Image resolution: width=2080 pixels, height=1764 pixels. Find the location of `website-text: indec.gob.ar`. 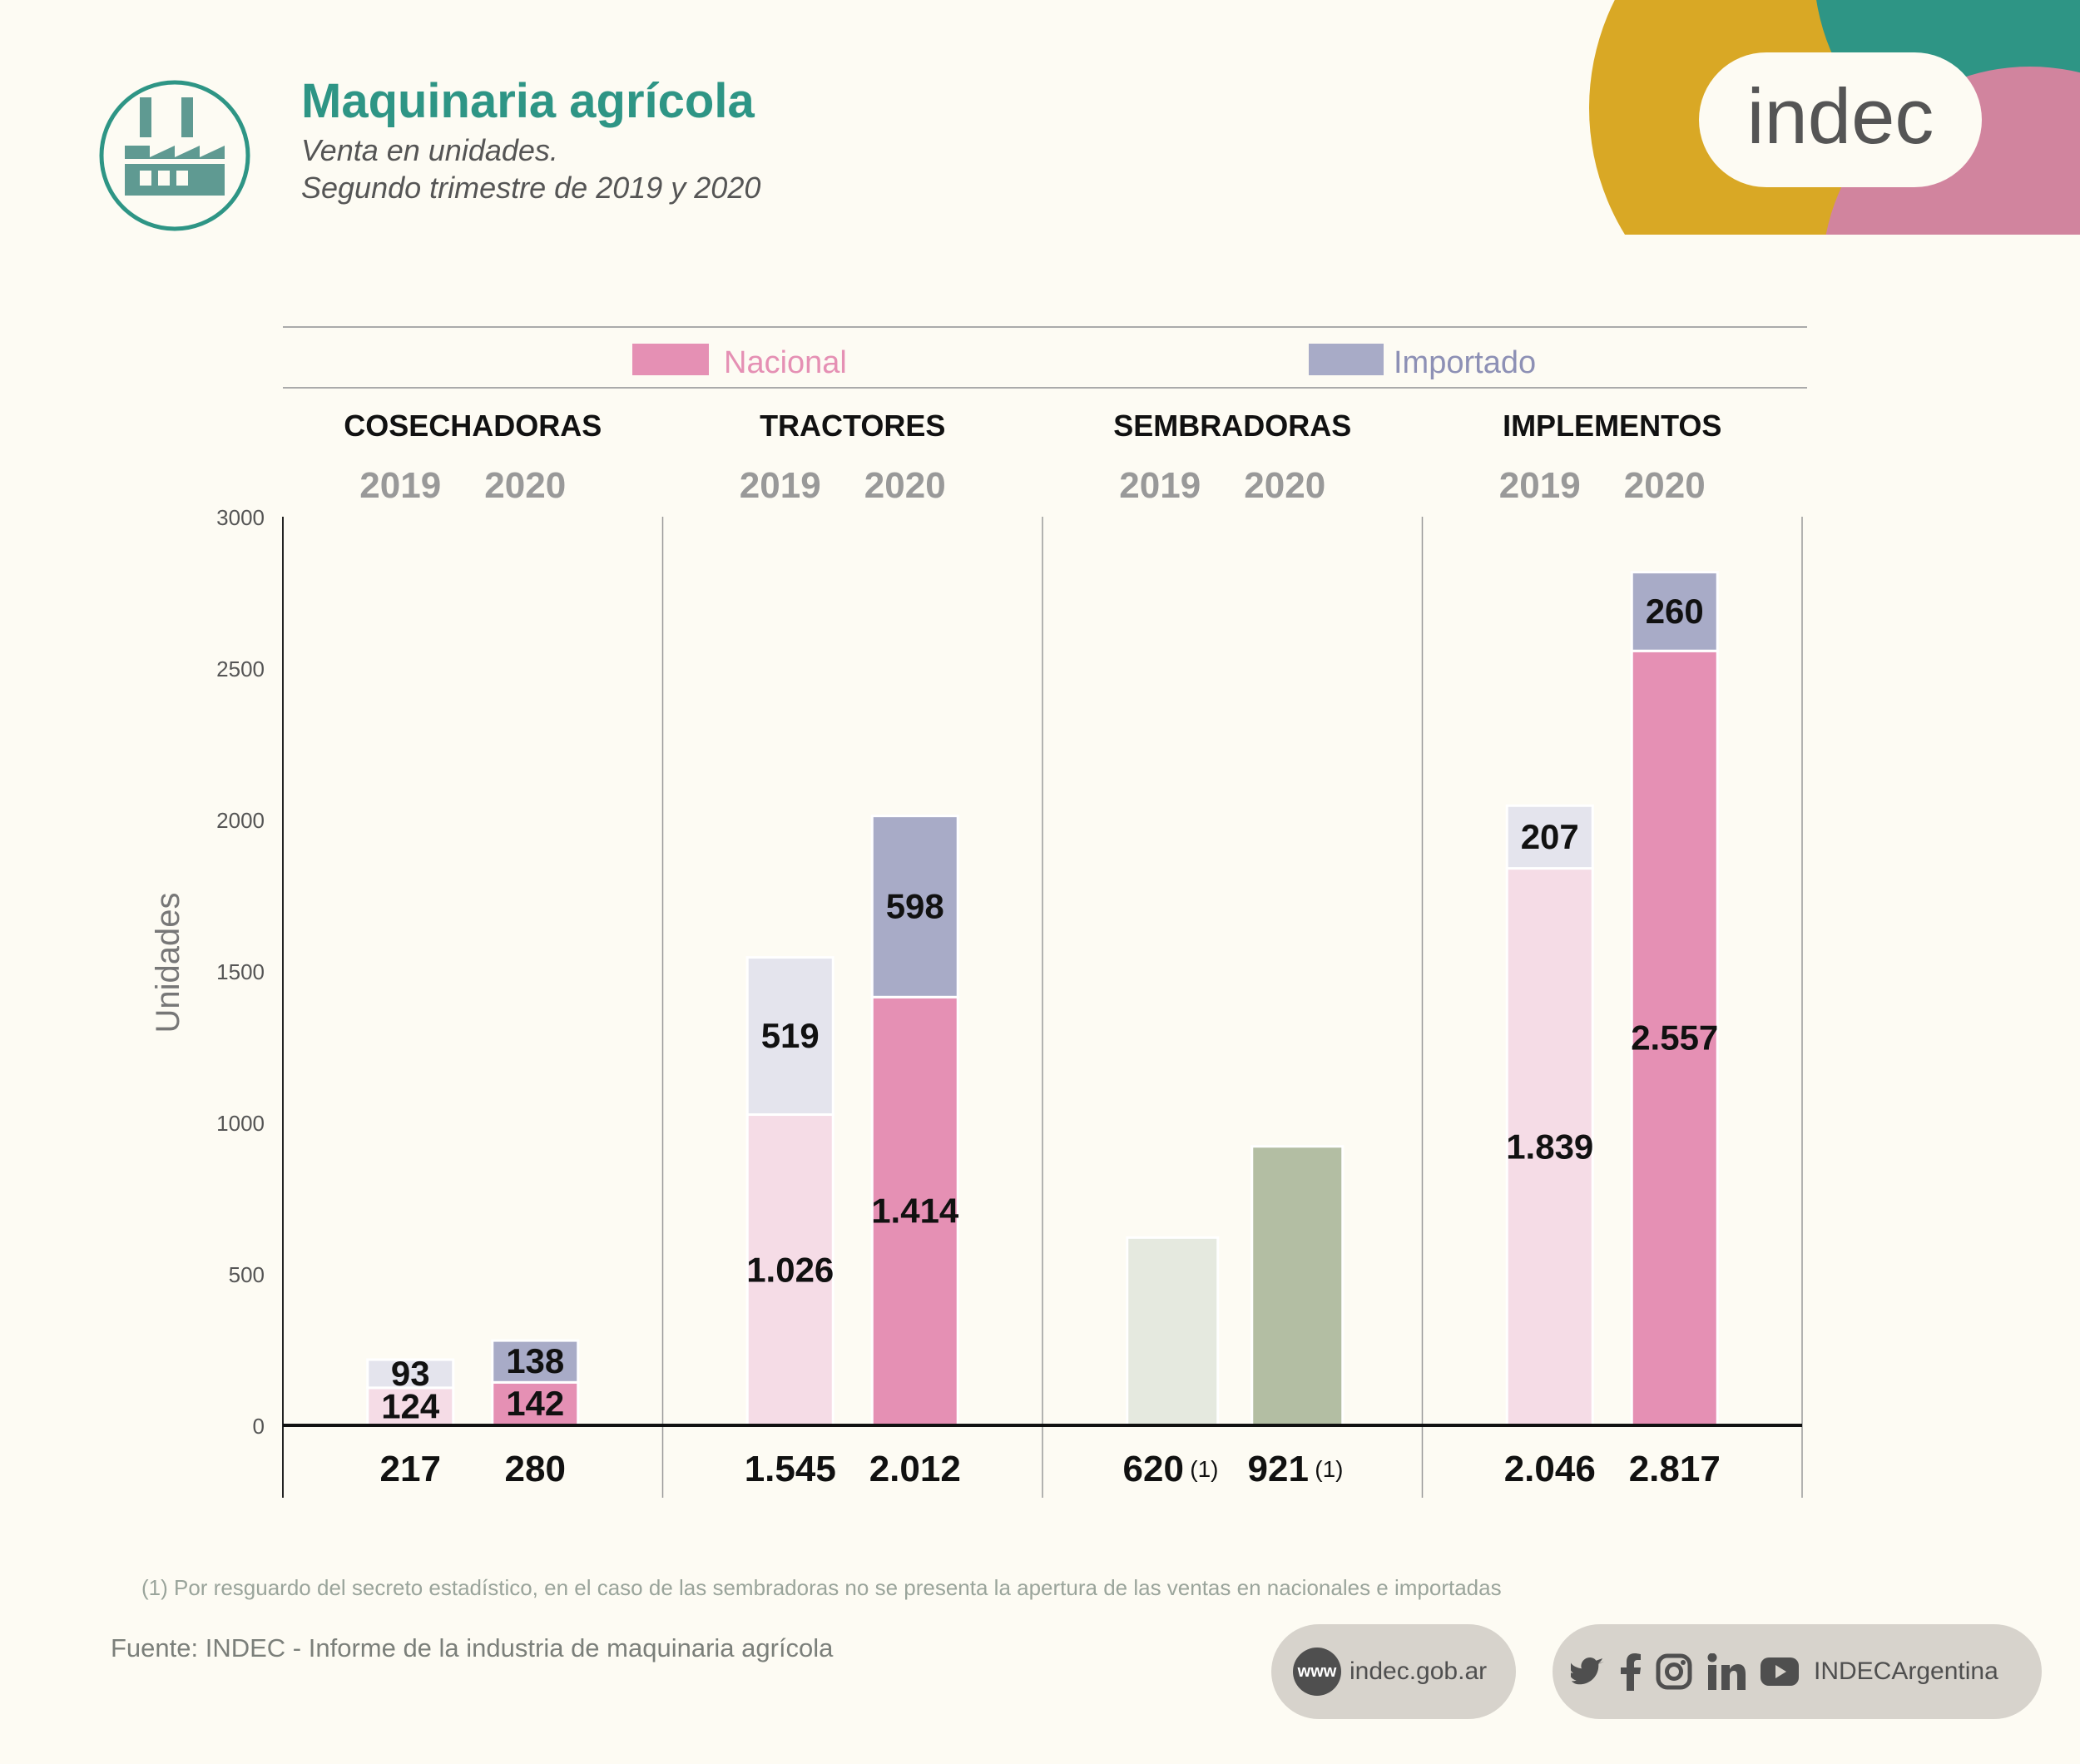

website-text: indec.gob.ar is located at coordinates (1419, 1671).